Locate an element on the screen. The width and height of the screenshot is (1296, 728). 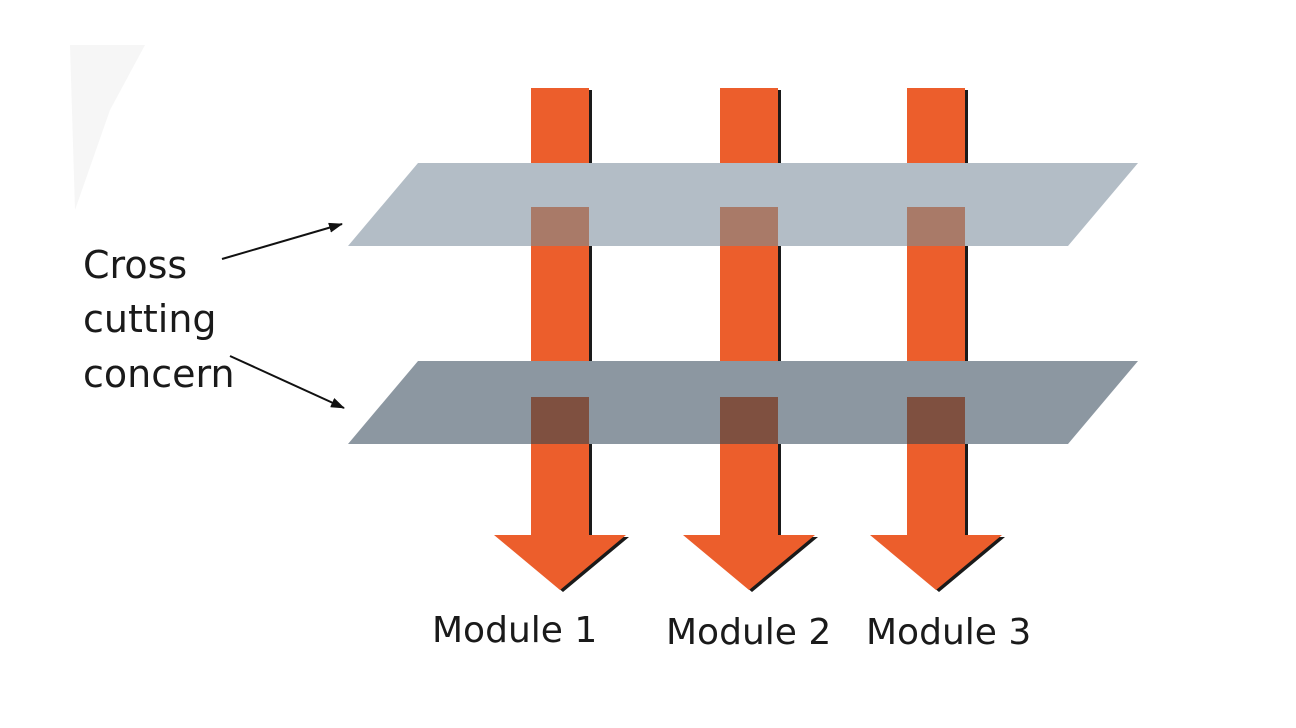
module-label-2: Module 2 is located at coordinates (748, 632).